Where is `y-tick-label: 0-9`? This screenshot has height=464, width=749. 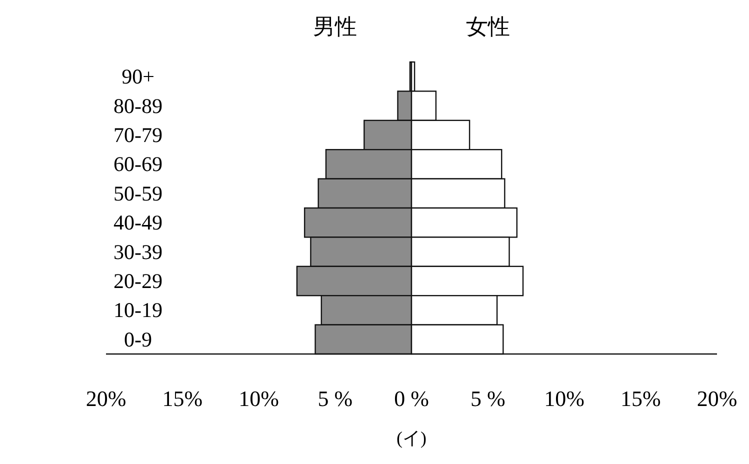 y-tick-label: 0-9 is located at coordinates (138, 339).